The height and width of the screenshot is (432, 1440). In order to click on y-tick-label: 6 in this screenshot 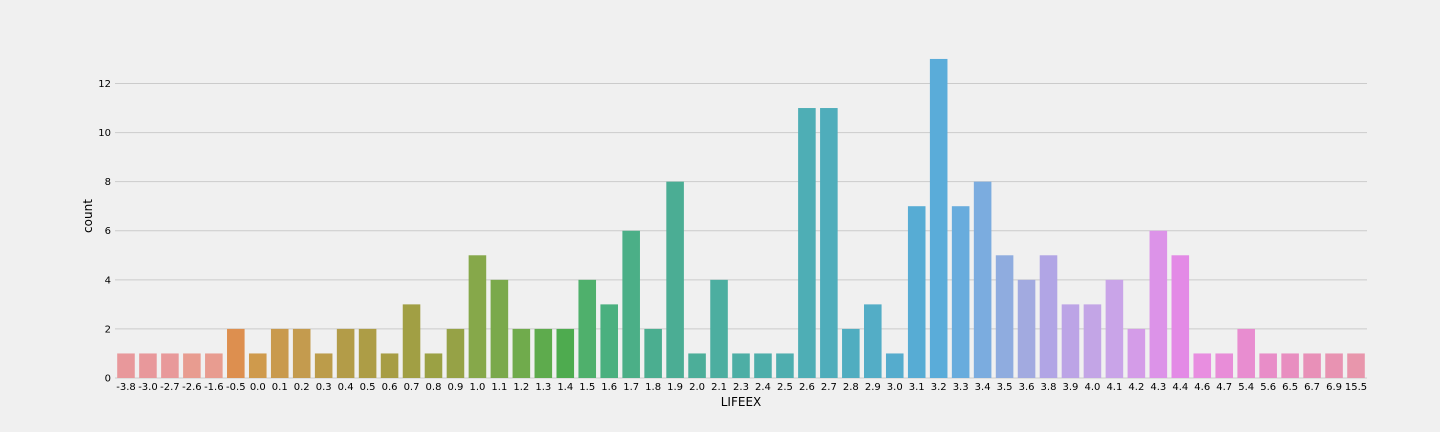, I will do `click(108, 231)`.